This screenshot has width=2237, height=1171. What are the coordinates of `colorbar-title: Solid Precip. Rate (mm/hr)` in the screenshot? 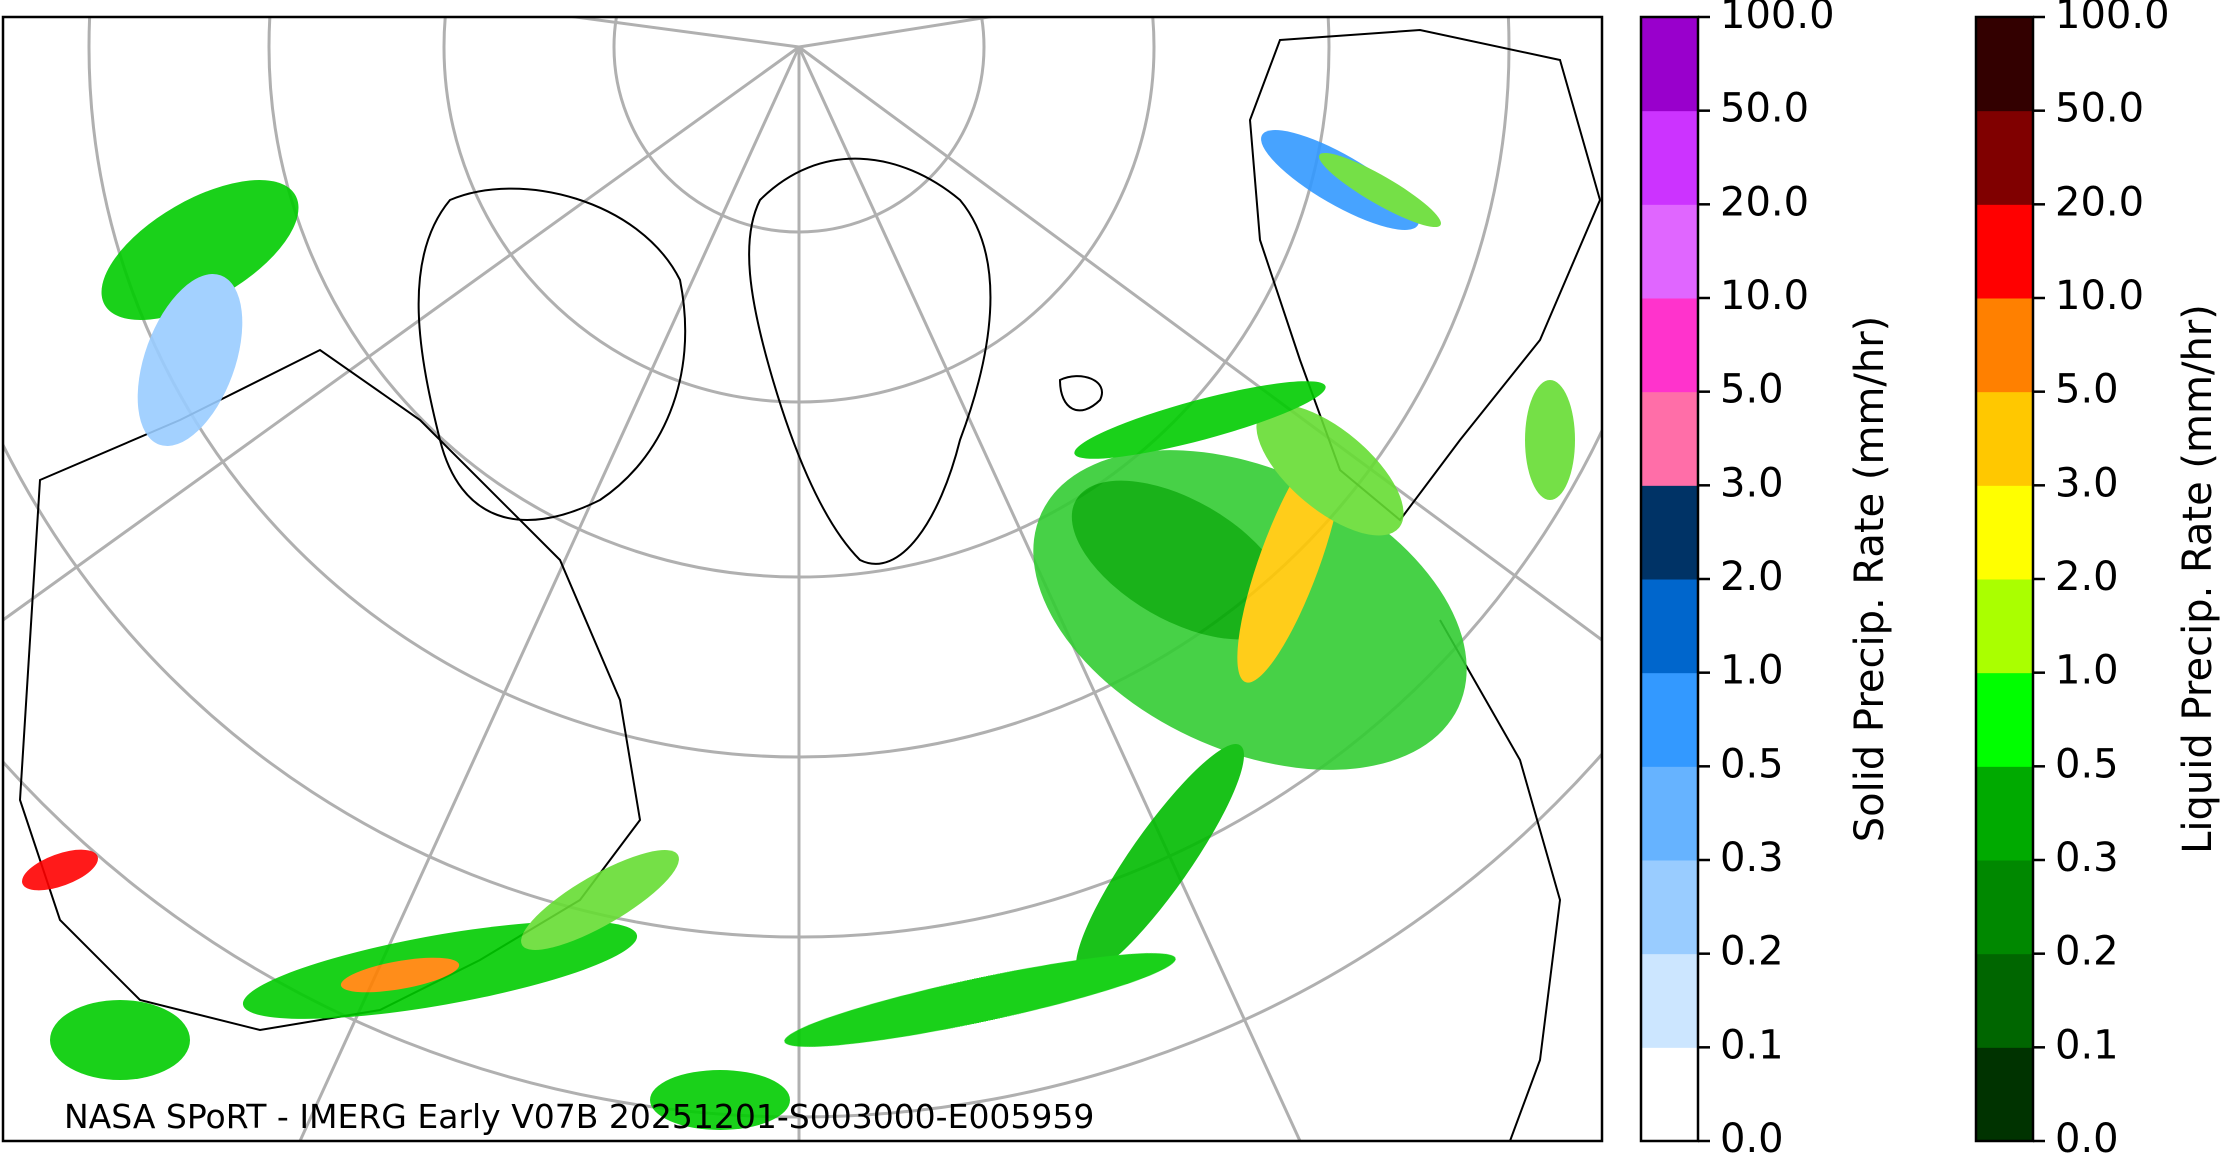 It's located at (1870, 579).